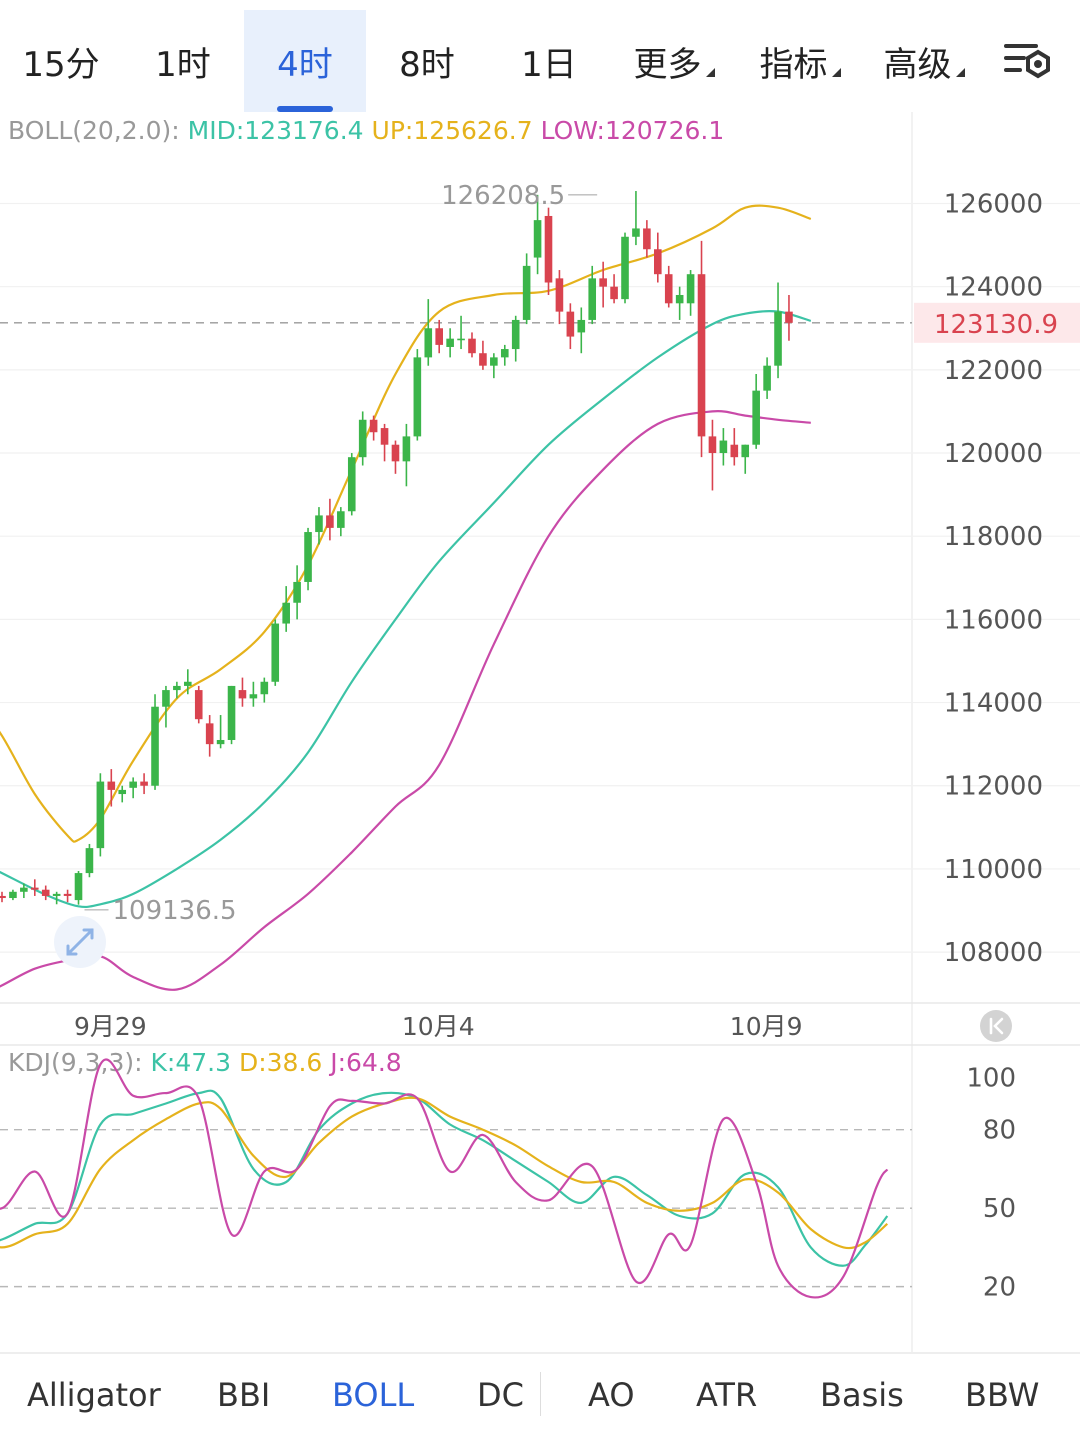 Image resolution: width=1080 pixels, height=1436 pixels. I want to click on expand-icon, so click(80, 942).